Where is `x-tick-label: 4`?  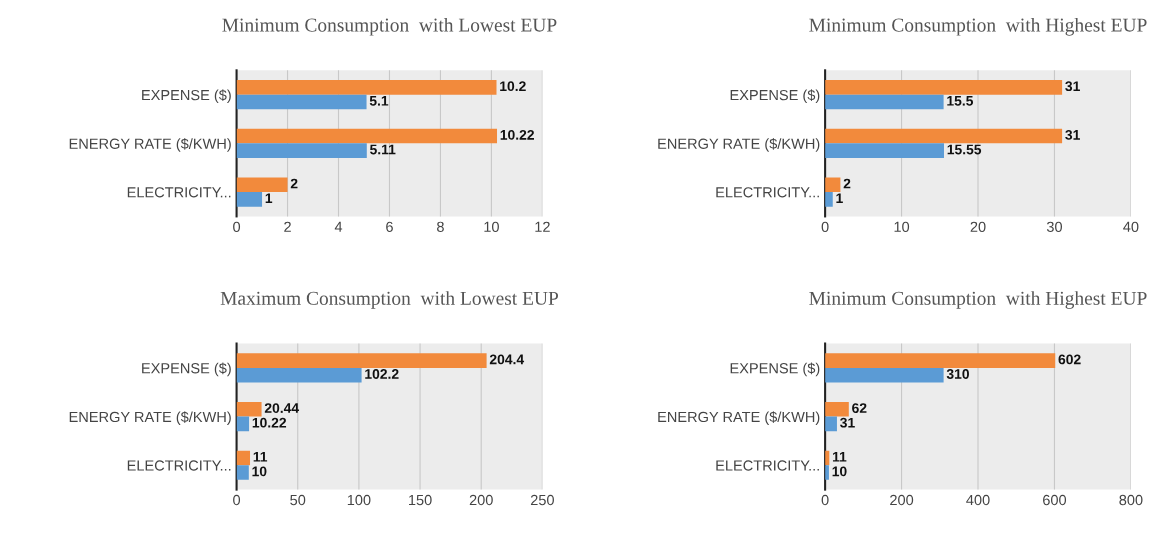 x-tick-label: 4 is located at coordinates (338, 226).